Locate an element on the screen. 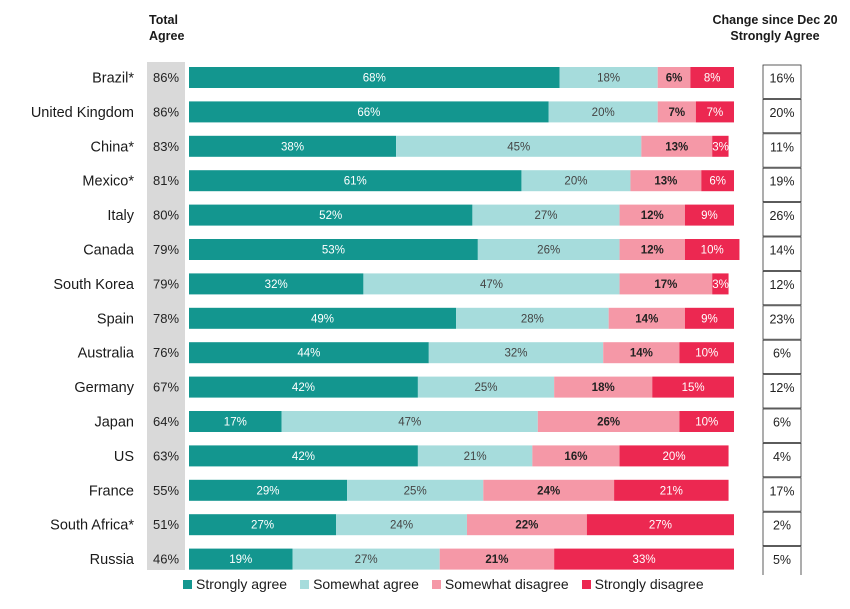  total-agree-russia: 46% is located at coordinates (166, 559).